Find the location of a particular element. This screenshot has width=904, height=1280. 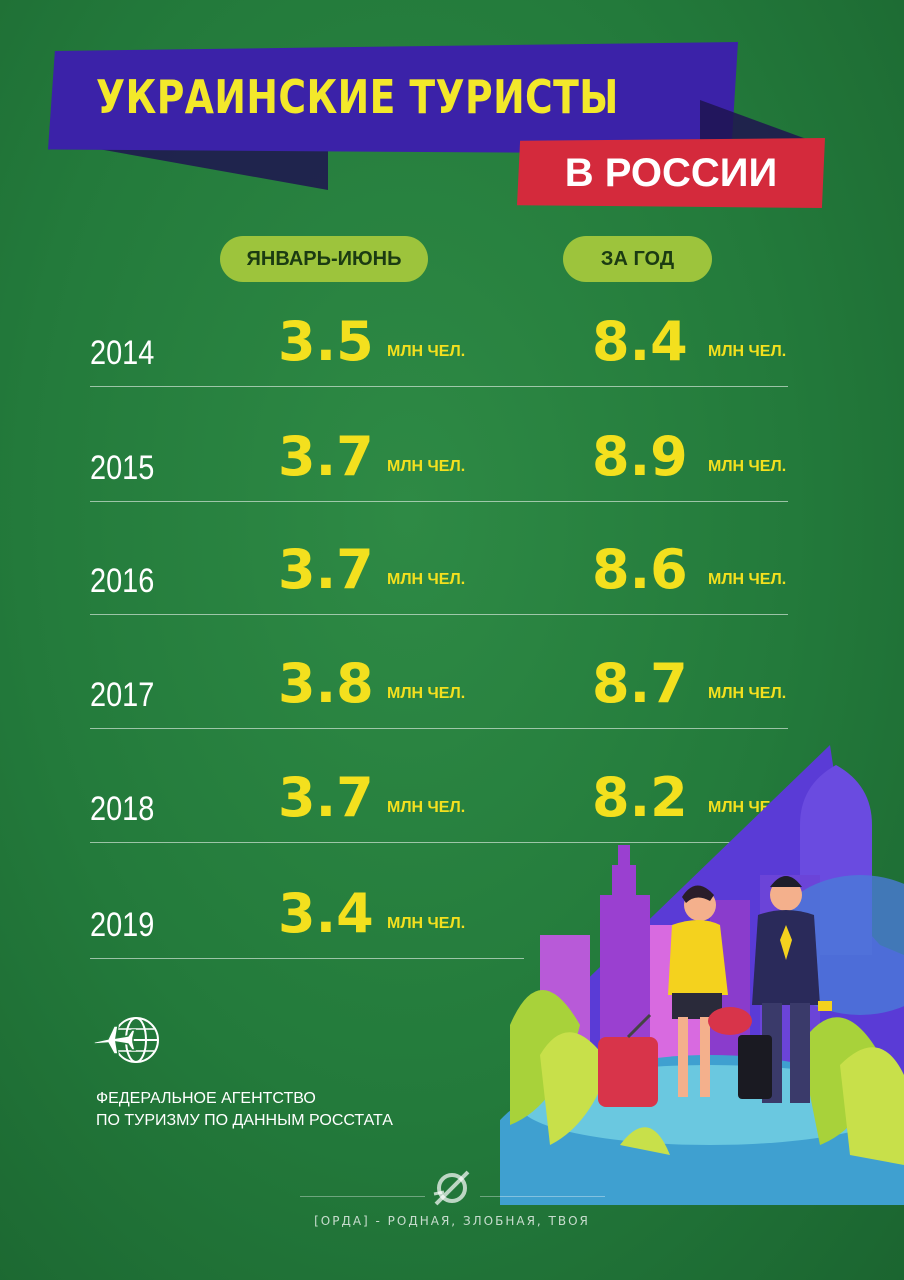

footer-slogan: [ОРДА] - РОДНАЯ, ЗЛОБНАЯ, ТВОЯ is located at coordinates (452, 1221).